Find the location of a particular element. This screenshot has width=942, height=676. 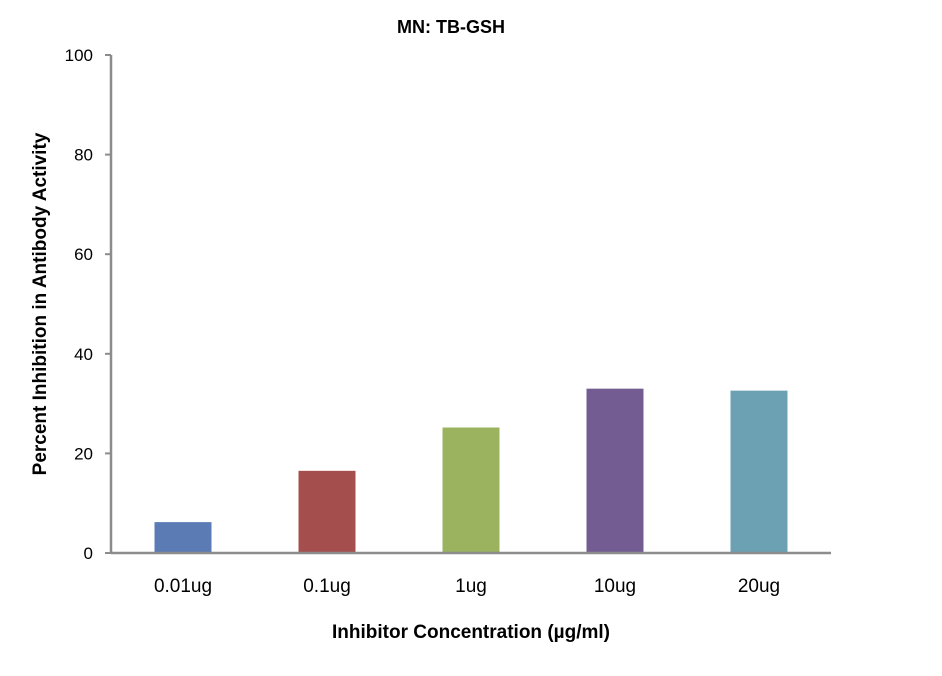

x-tick-label: 0.1ug is located at coordinates (327, 586).